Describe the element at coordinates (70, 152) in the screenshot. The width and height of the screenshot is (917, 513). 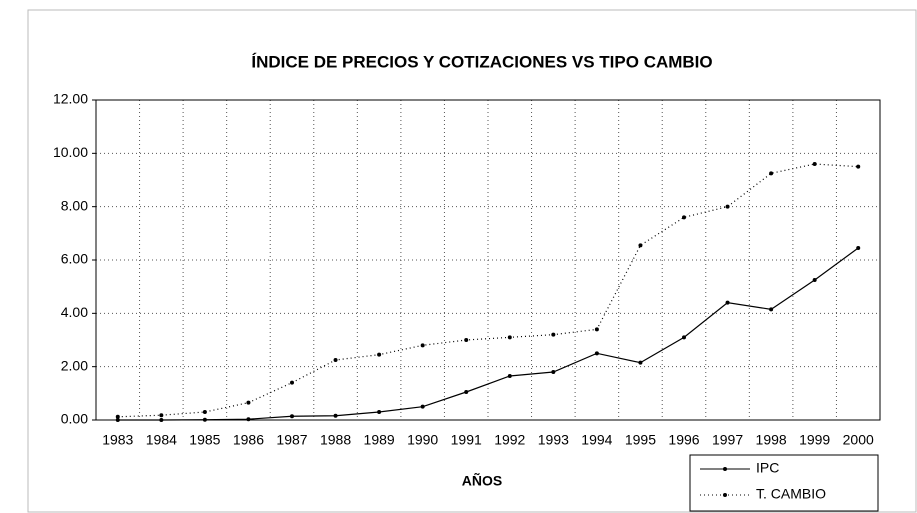
I see `y-tick-label: 10.00` at that location.